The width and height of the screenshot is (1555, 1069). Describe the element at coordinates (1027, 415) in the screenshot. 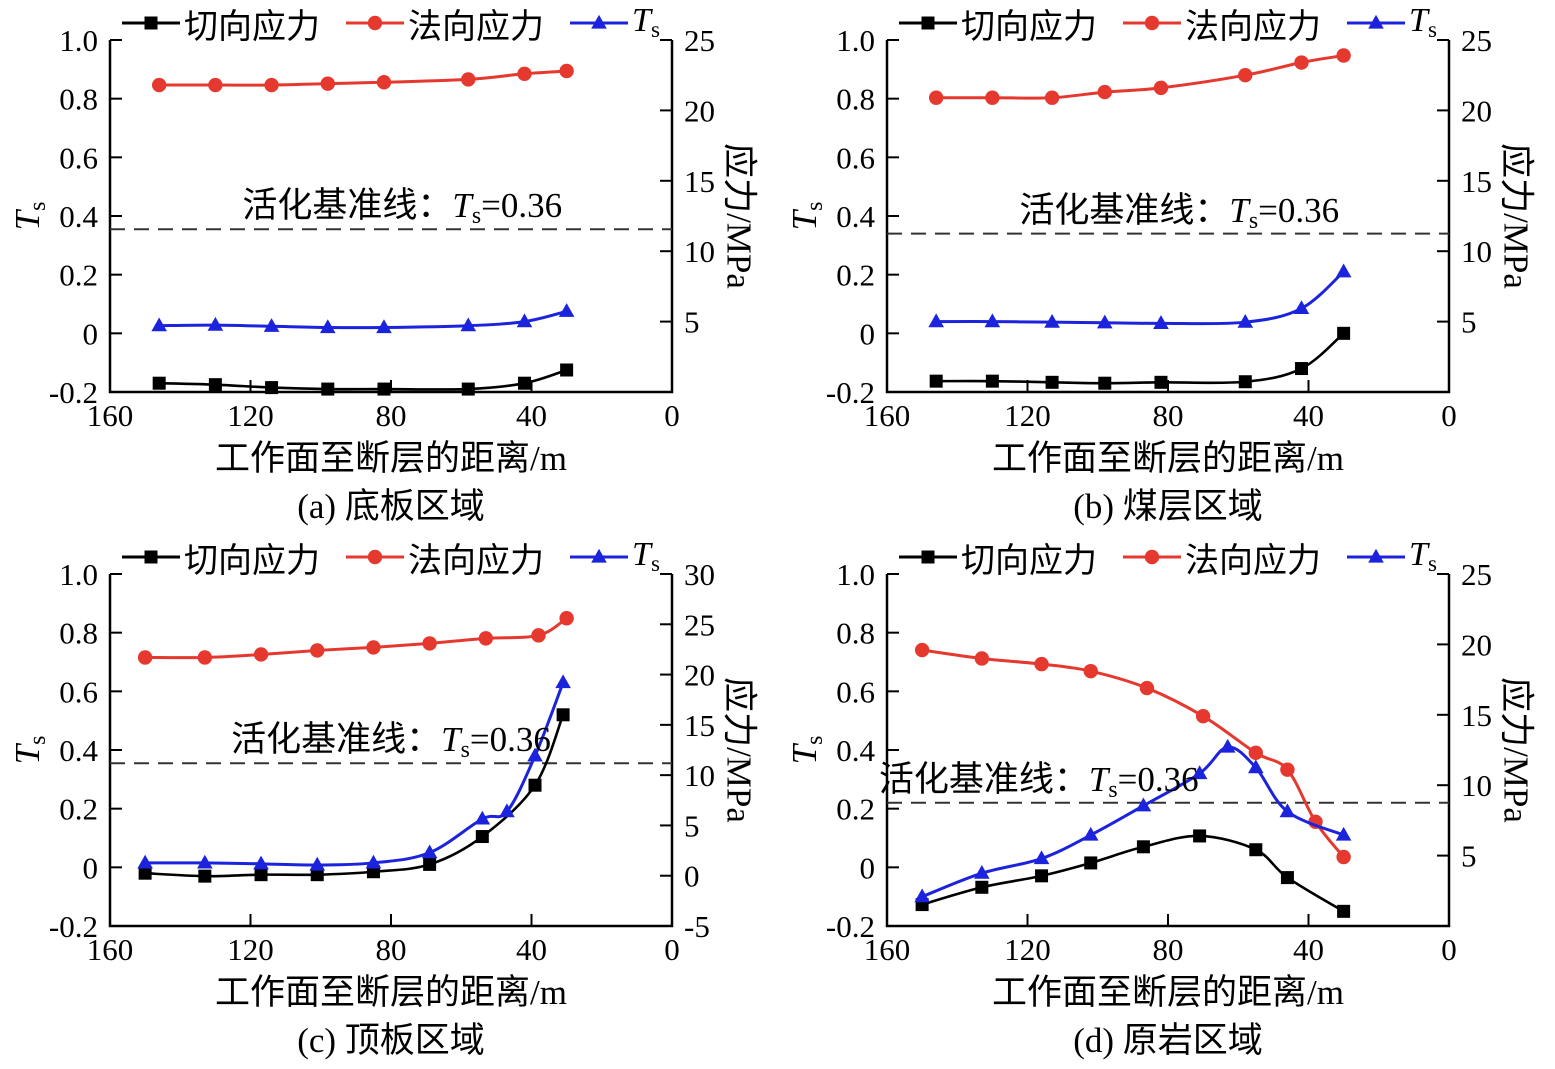

I see `svg-text: 120` at that location.